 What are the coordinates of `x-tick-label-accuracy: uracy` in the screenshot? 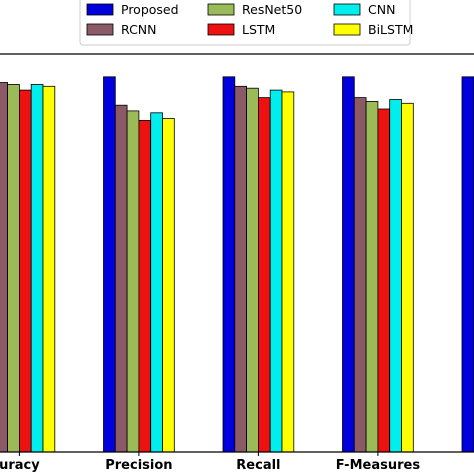 It's located at (20, 465).